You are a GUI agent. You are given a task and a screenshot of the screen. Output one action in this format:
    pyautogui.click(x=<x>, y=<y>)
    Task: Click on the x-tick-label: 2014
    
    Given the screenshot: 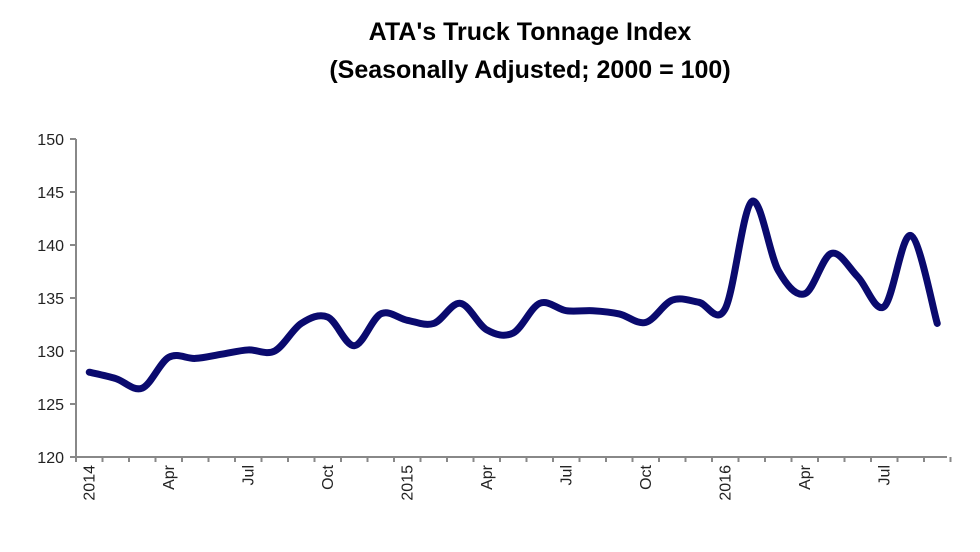 What is the action you would take?
    pyautogui.click(x=89, y=483)
    